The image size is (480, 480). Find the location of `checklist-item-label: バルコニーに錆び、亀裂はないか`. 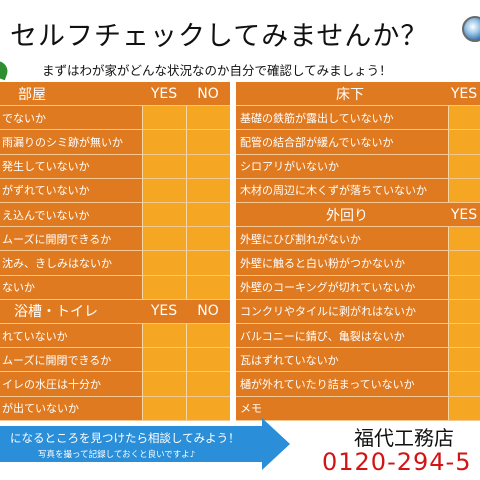

checklist-item-label: バルコニーに錆び、亀裂はないか is located at coordinates (322, 336).